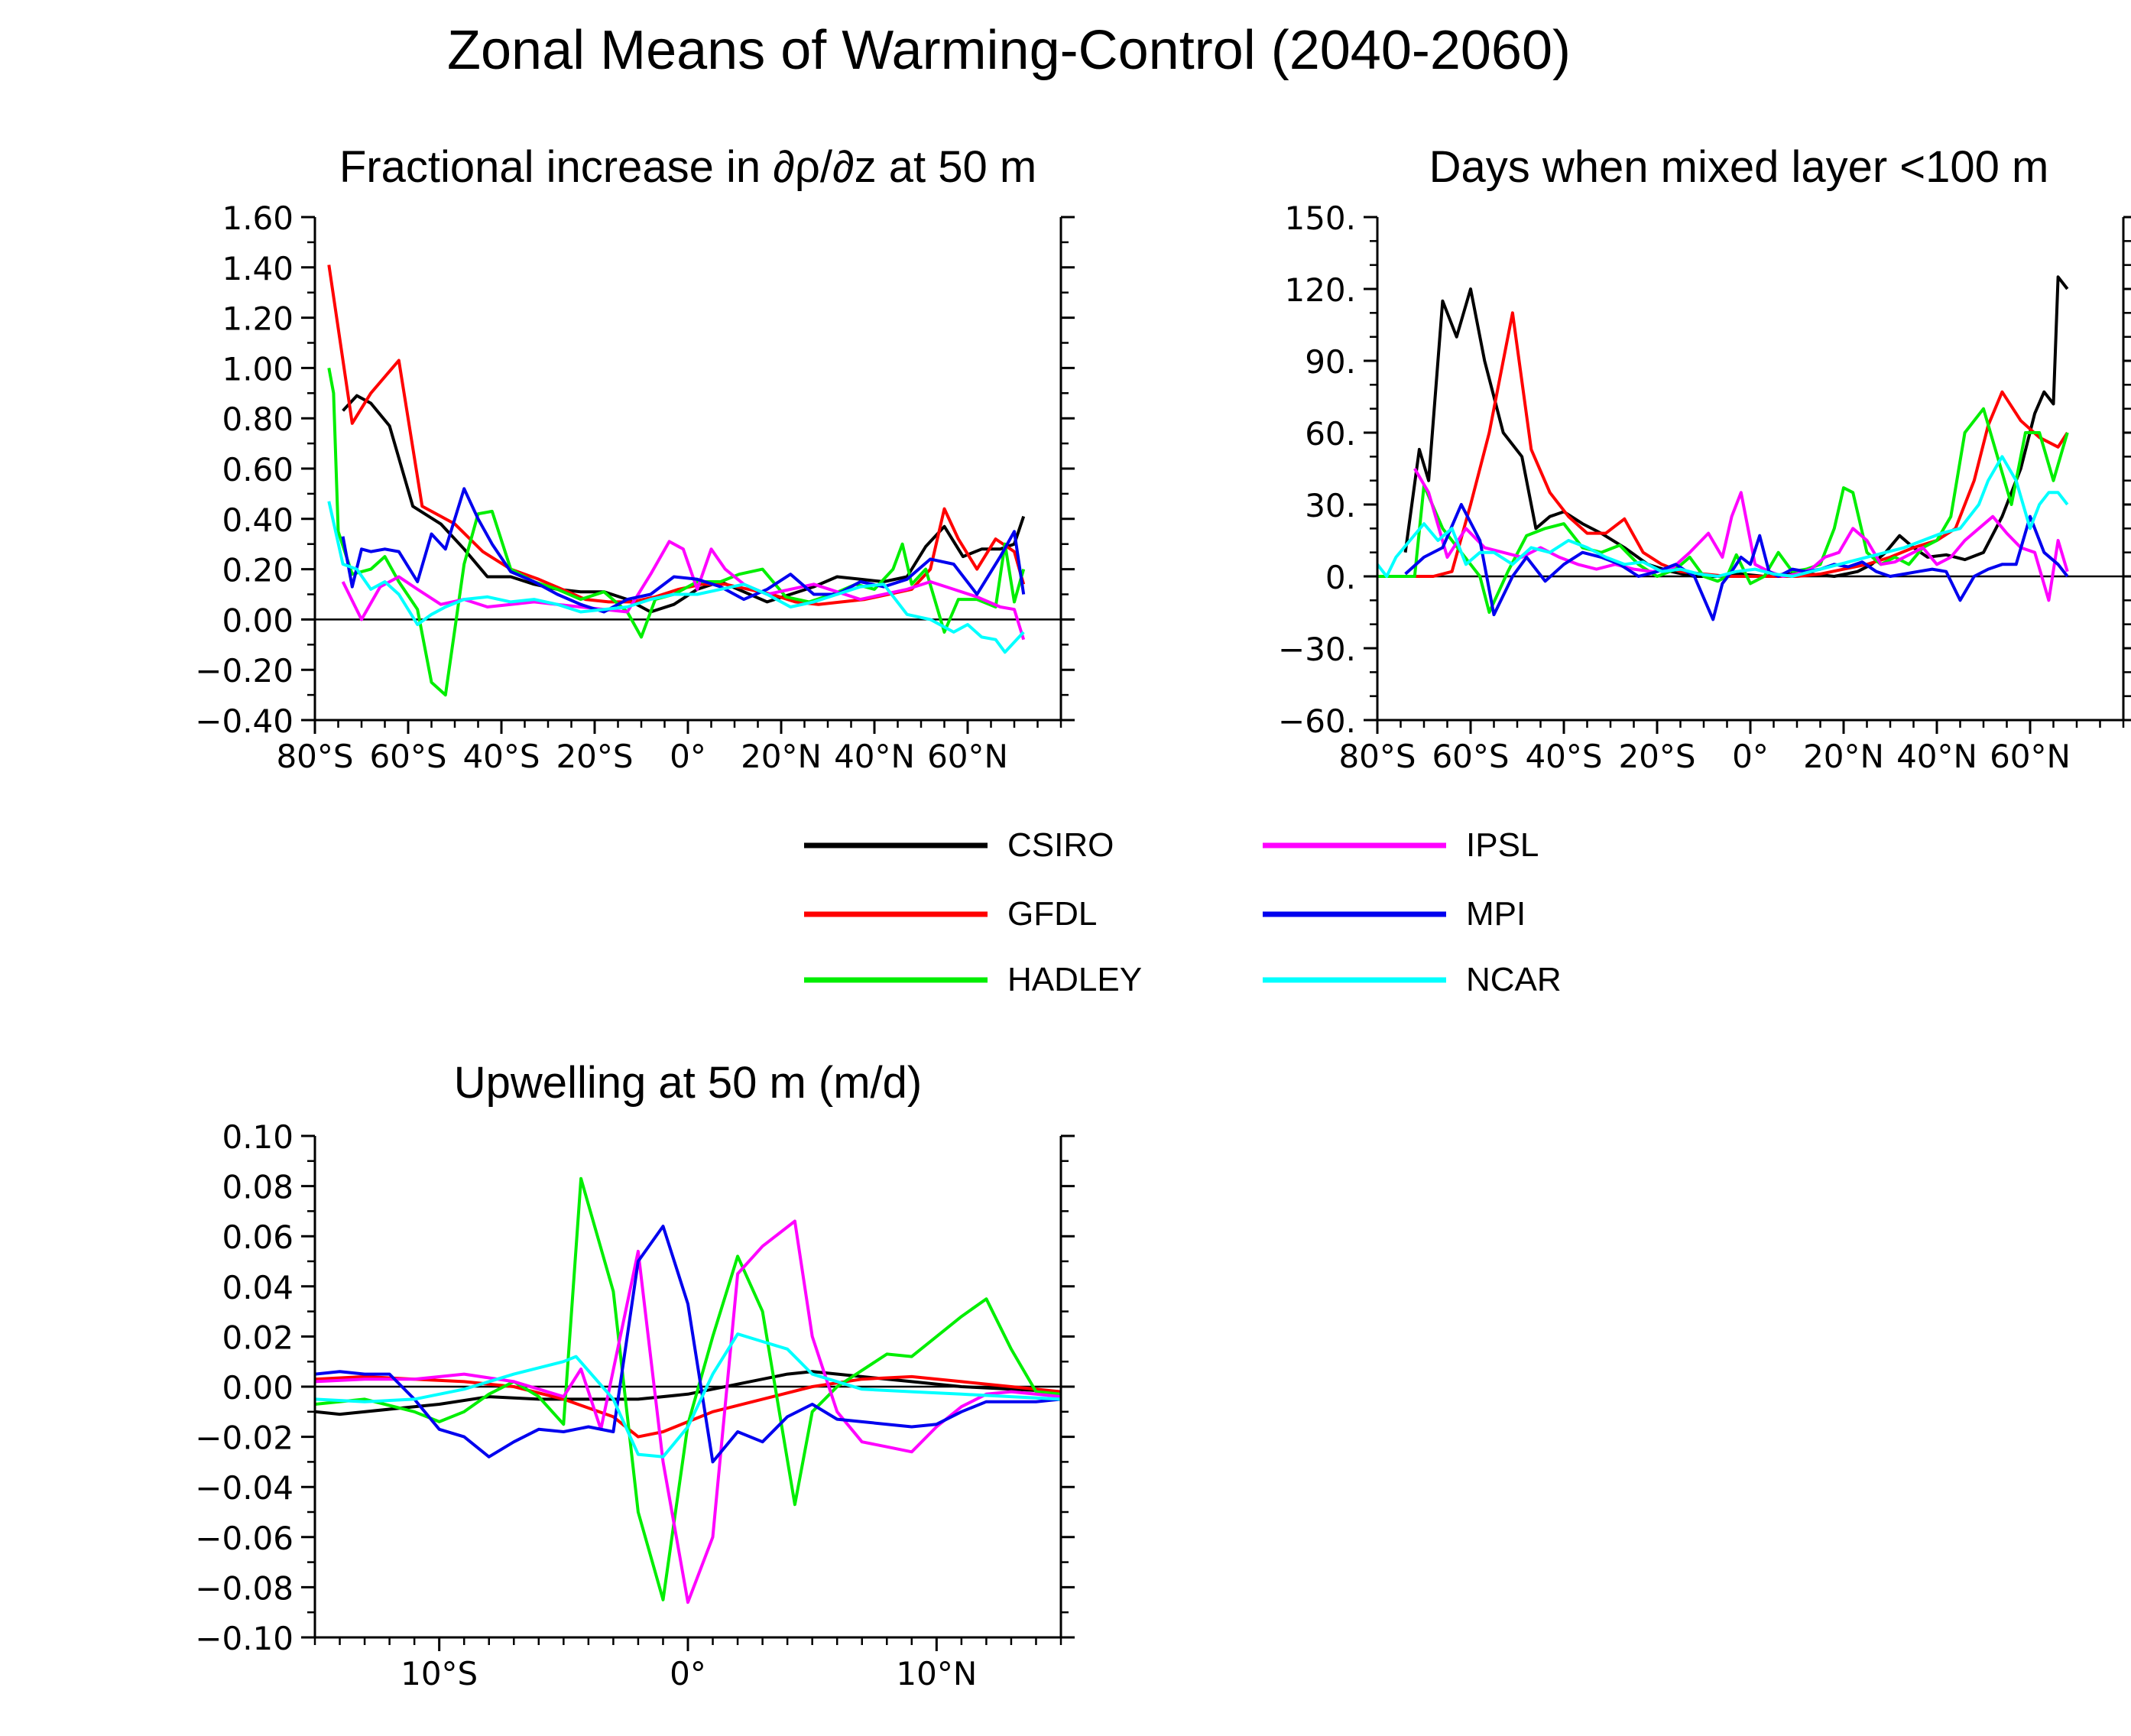  What do you see at coordinates (1317, 649) in the screenshot?
I see `y-tick-label: −30.` at bounding box center [1317, 649].